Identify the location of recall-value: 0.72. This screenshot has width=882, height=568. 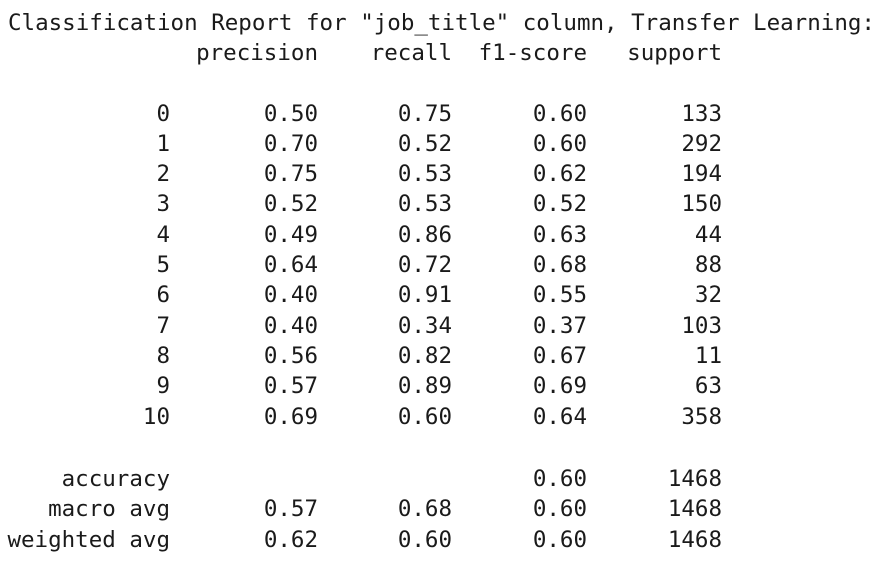
(424, 265).